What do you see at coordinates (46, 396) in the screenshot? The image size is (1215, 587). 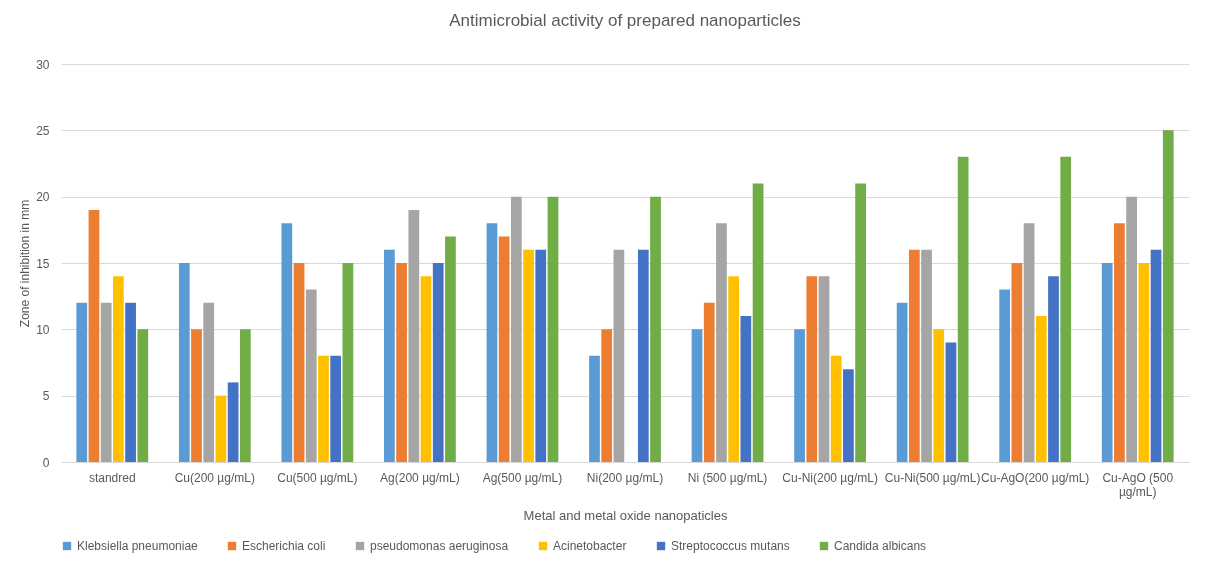 I see `y-tick-label: 5` at bounding box center [46, 396].